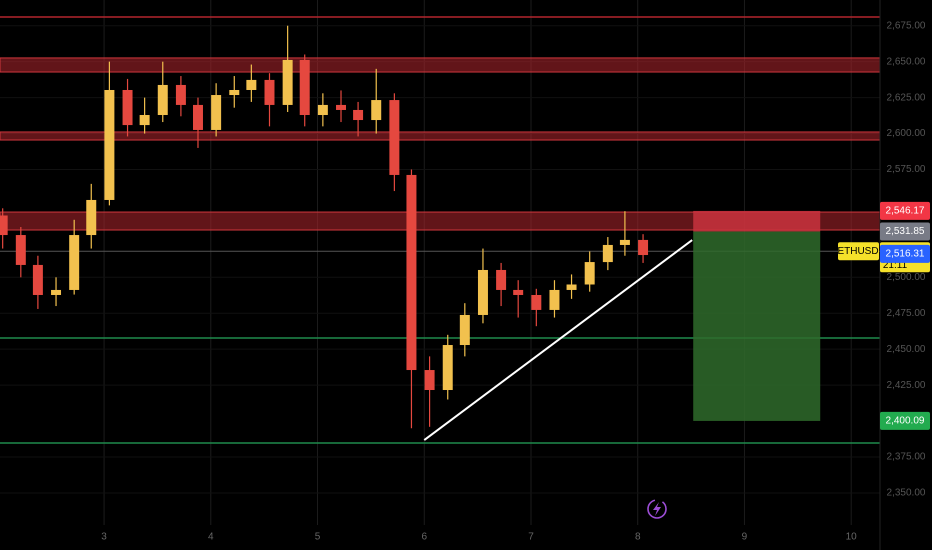 The image size is (932, 550). What do you see at coordinates (906, 457) in the screenshot?
I see `y-tick-label: 2,375.00` at bounding box center [906, 457].